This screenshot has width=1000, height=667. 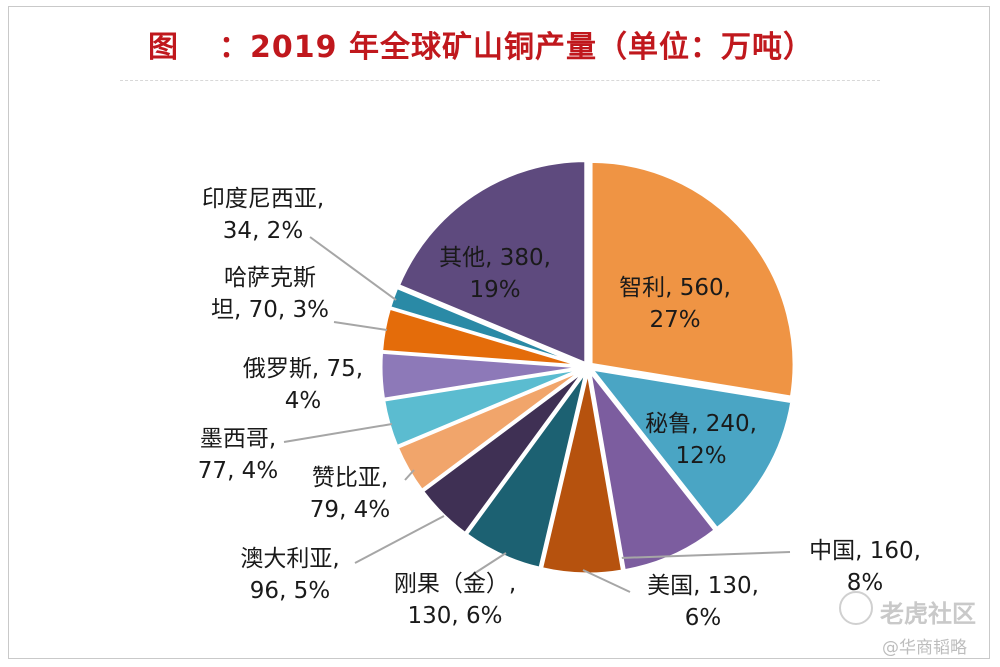 I want to click on slice-label-line: 12%, so click(x=701, y=456).